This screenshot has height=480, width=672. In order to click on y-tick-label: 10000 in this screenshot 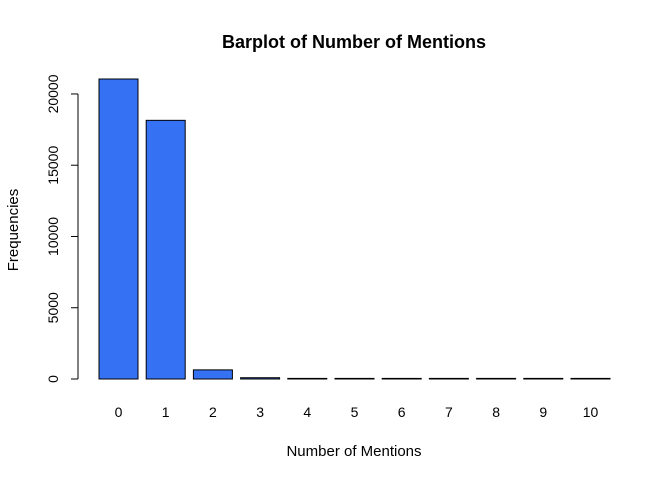, I will do `click(53, 236)`.